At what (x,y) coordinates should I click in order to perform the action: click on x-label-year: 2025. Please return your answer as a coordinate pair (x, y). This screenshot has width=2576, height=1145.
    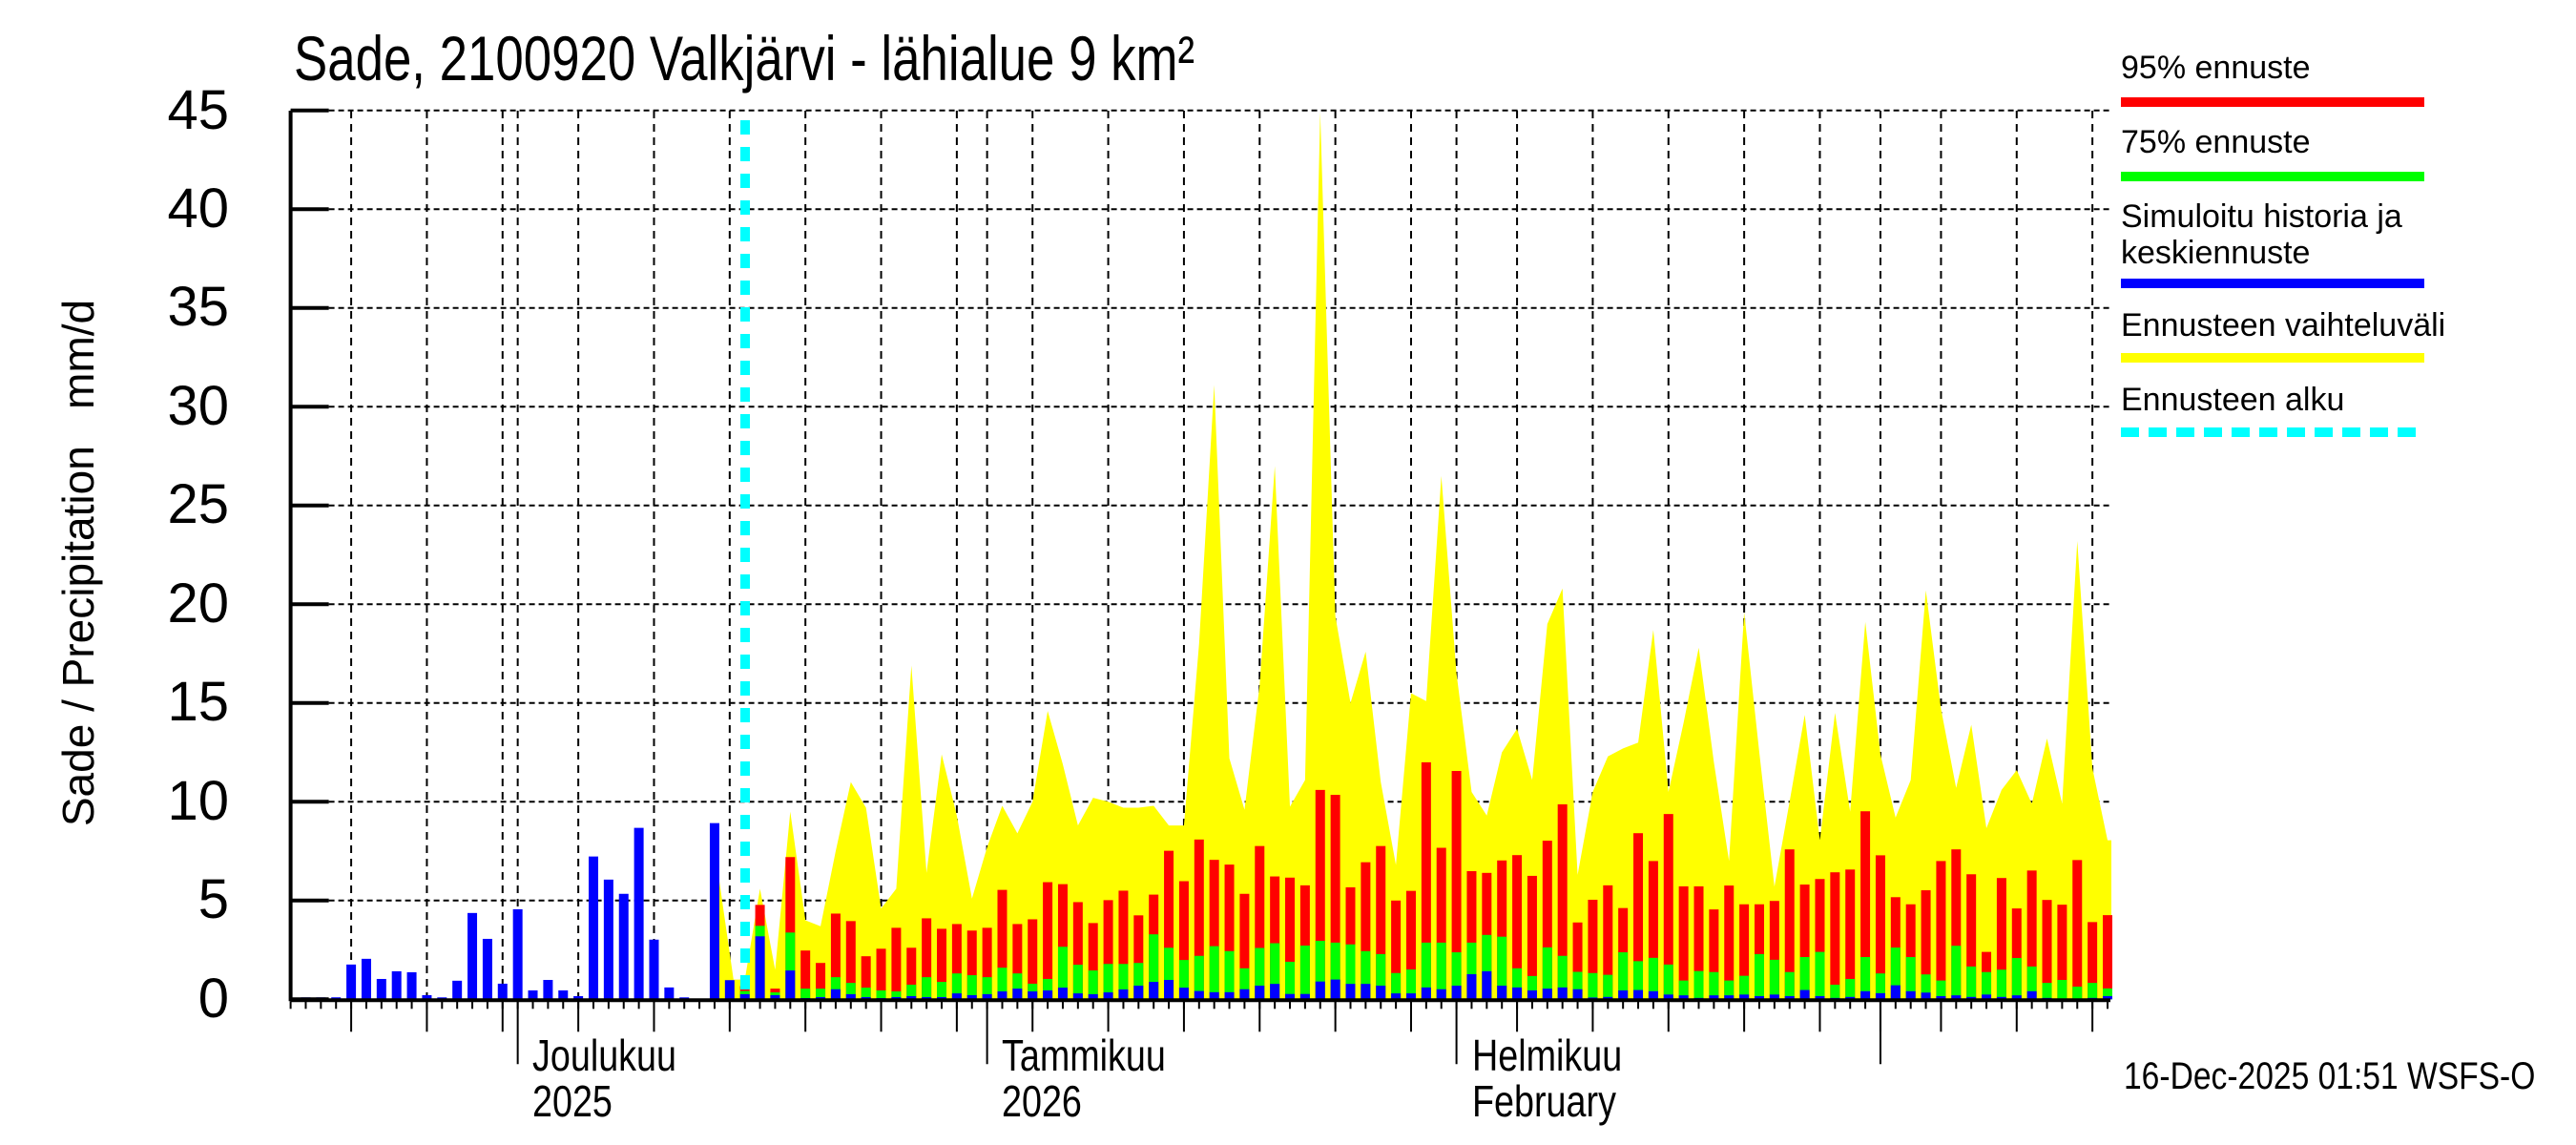
    Looking at the image, I should click on (572, 1101).